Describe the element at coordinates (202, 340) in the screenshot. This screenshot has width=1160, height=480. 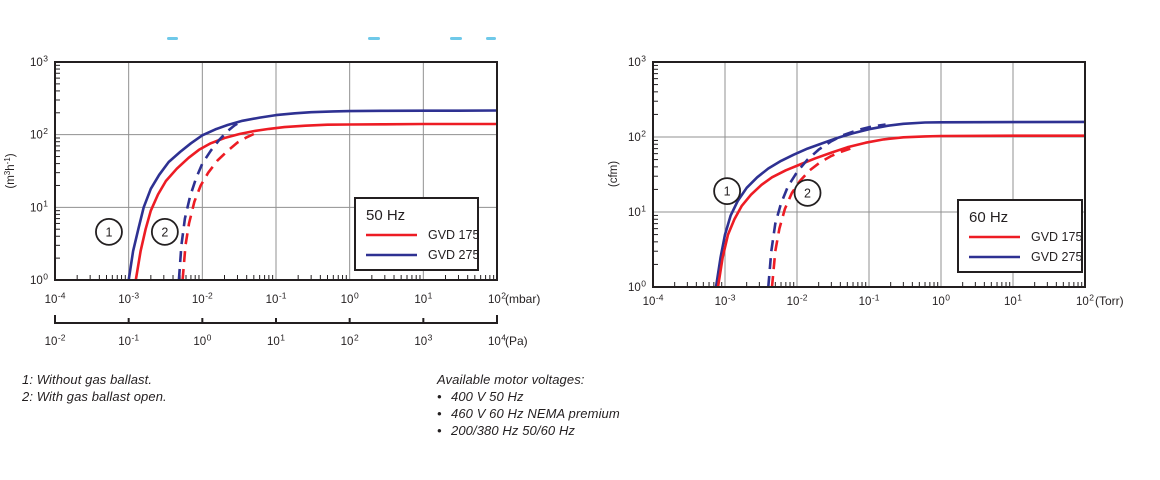
I see `pa-tick-label: 10⁰` at that location.